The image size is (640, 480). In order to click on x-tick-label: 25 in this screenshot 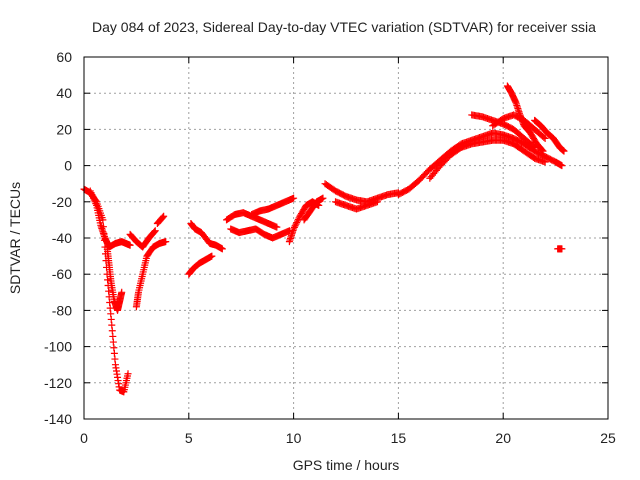, I will do `click(608, 438)`.